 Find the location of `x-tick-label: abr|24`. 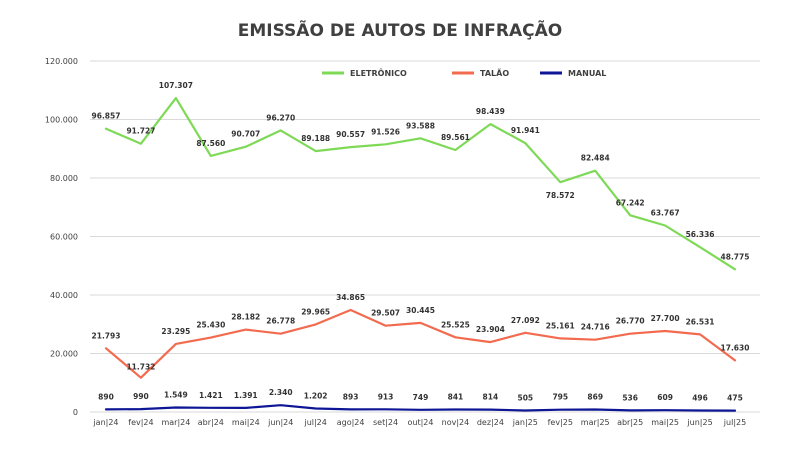

x-tick-label: abr|24 is located at coordinates (211, 422).